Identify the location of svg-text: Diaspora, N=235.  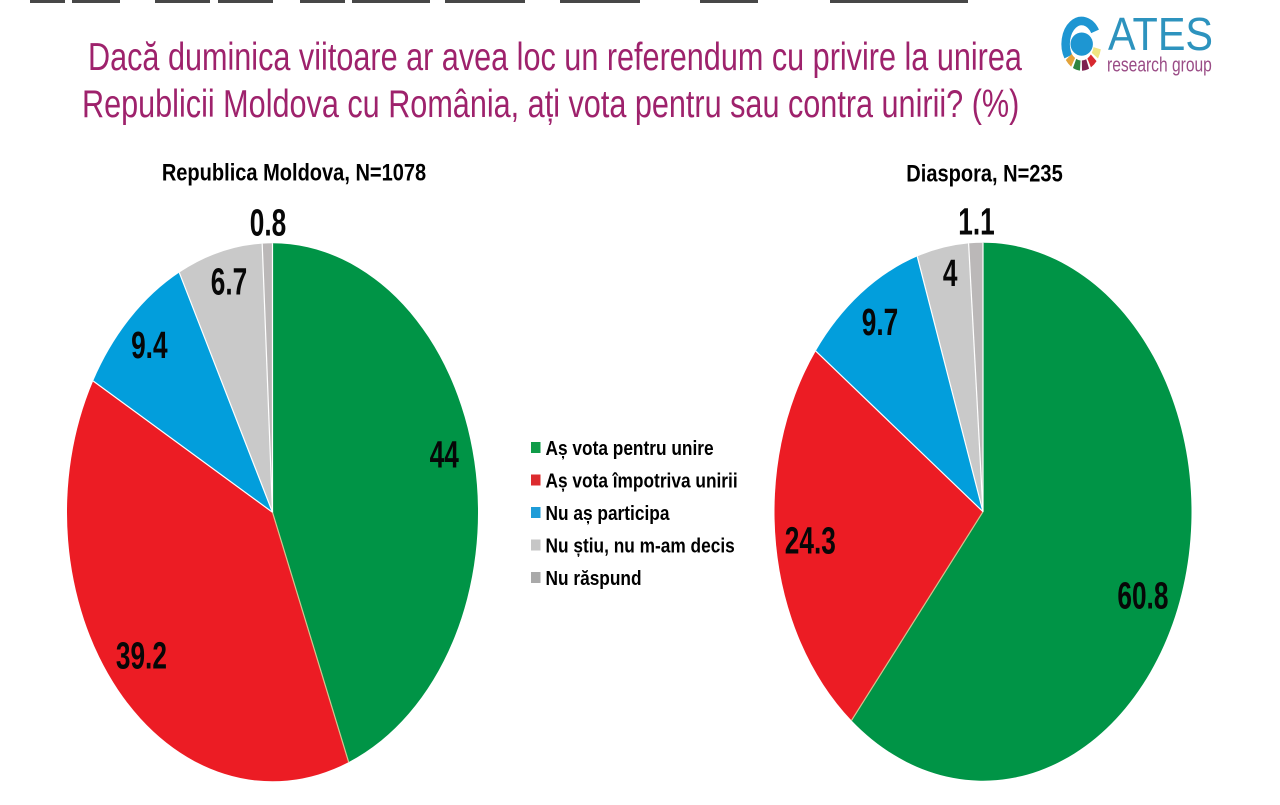
(984, 173).